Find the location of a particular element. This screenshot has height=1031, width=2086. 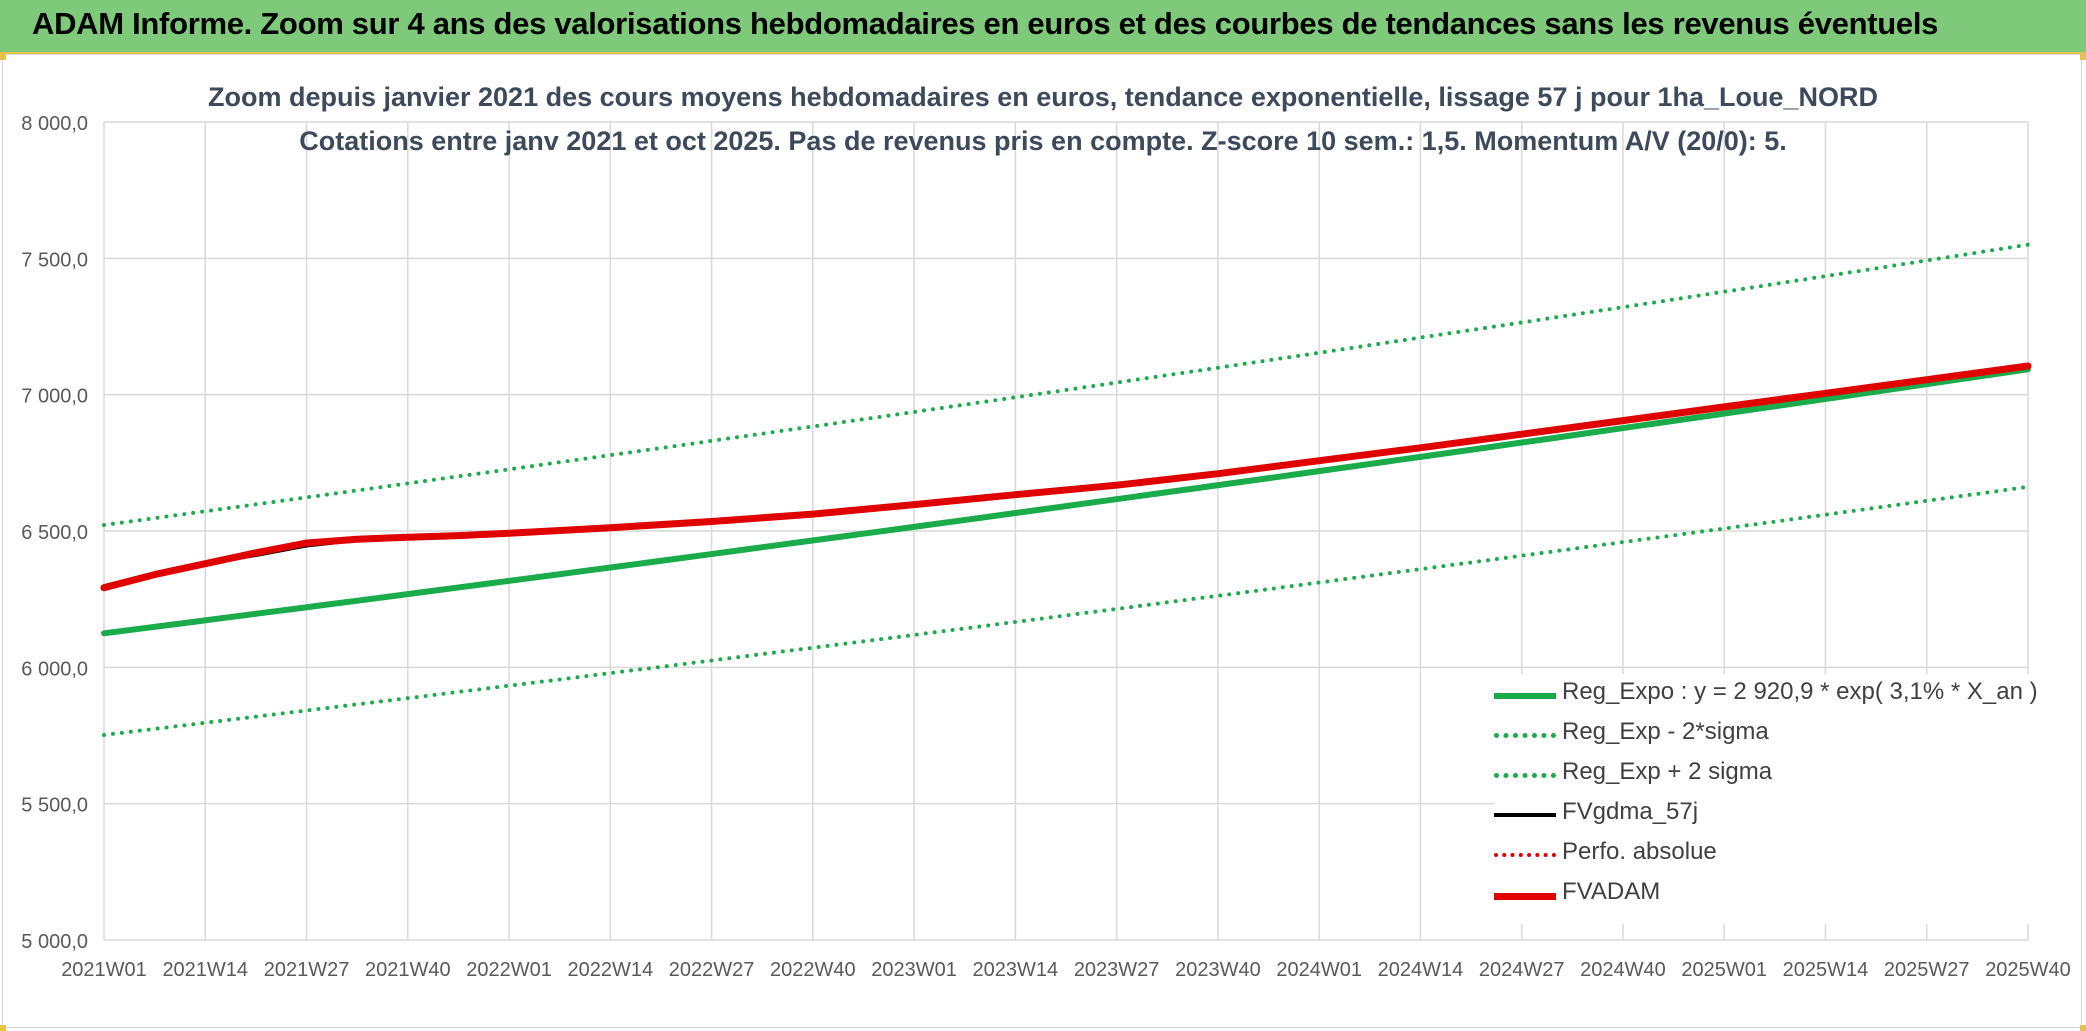

x-tick-label: 2021W40 is located at coordinates (408, 970).